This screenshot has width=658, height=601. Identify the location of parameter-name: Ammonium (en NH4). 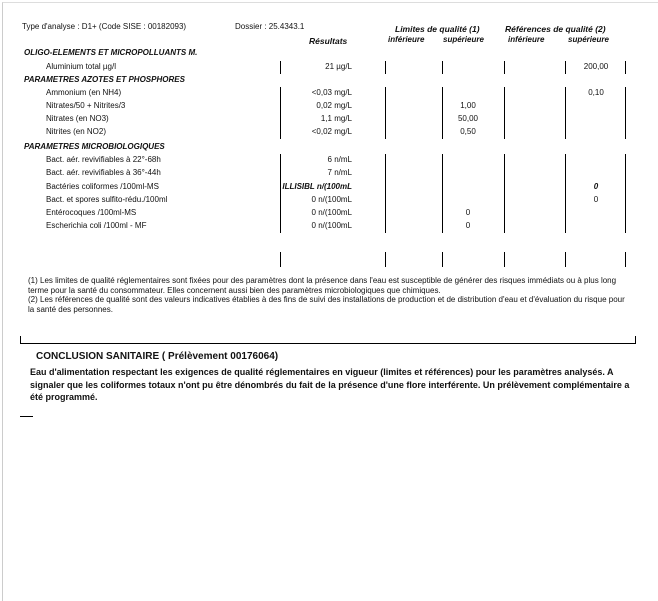
(84, 92).